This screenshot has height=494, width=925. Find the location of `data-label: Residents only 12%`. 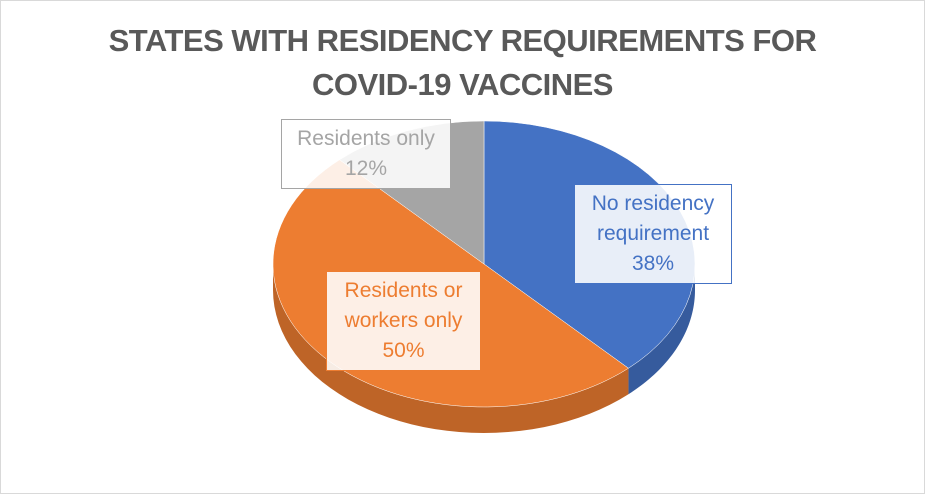

data-label: Residents only 12% is located at coordinates (366, 154).